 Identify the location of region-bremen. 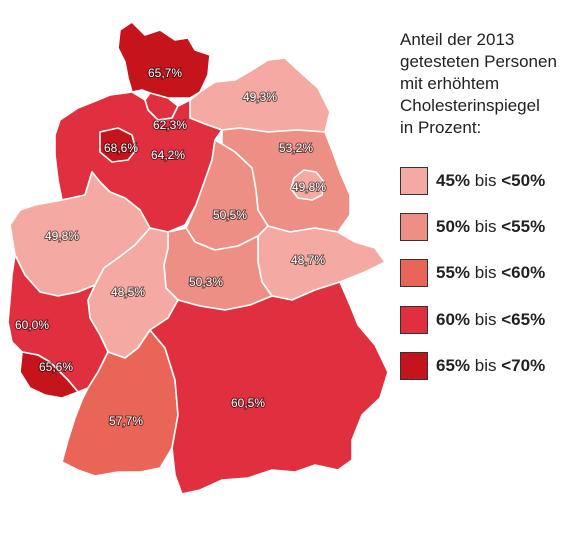
(118, 145).